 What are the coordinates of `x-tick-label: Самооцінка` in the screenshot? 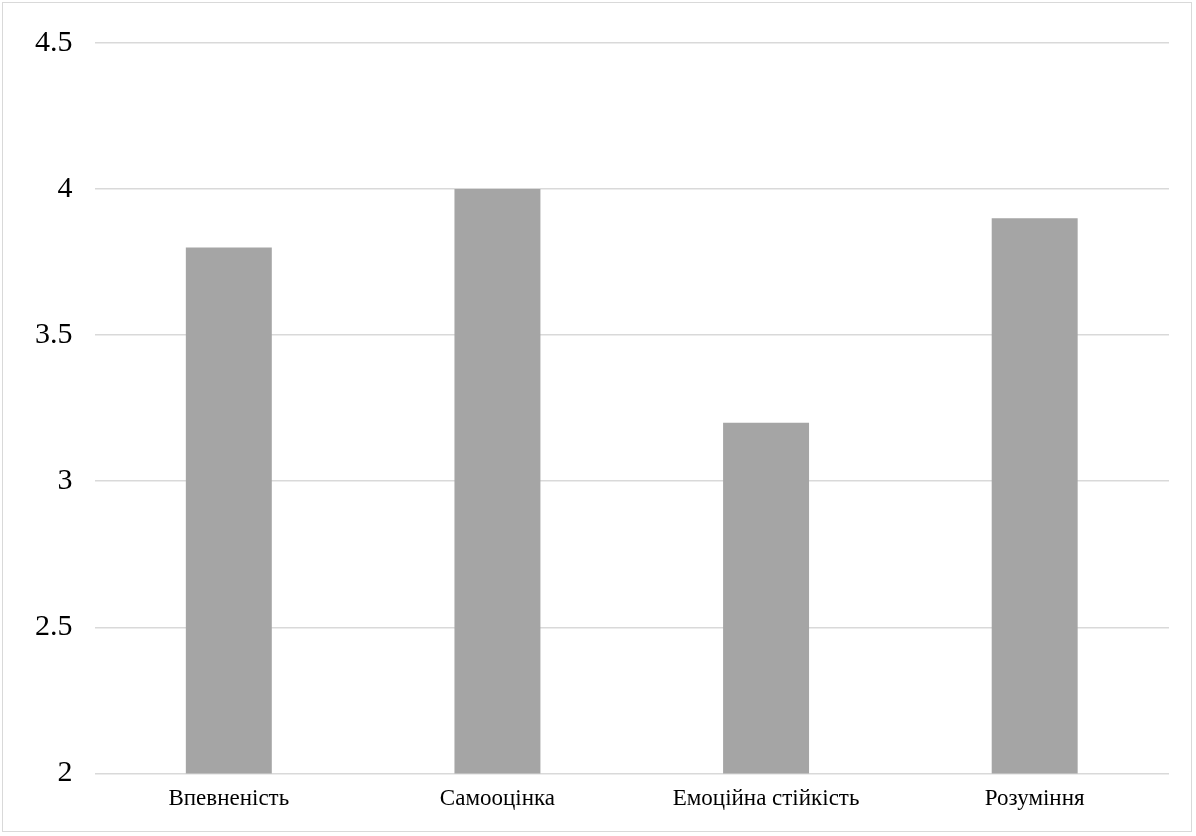 It's located at (497, 798).